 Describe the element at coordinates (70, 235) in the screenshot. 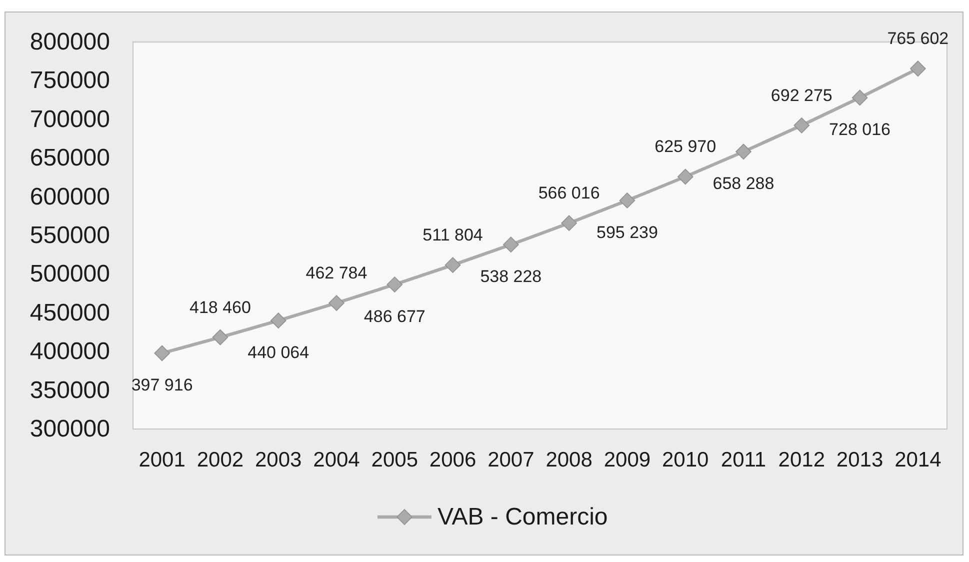

I see `y-tick-label: 550000` at that location.